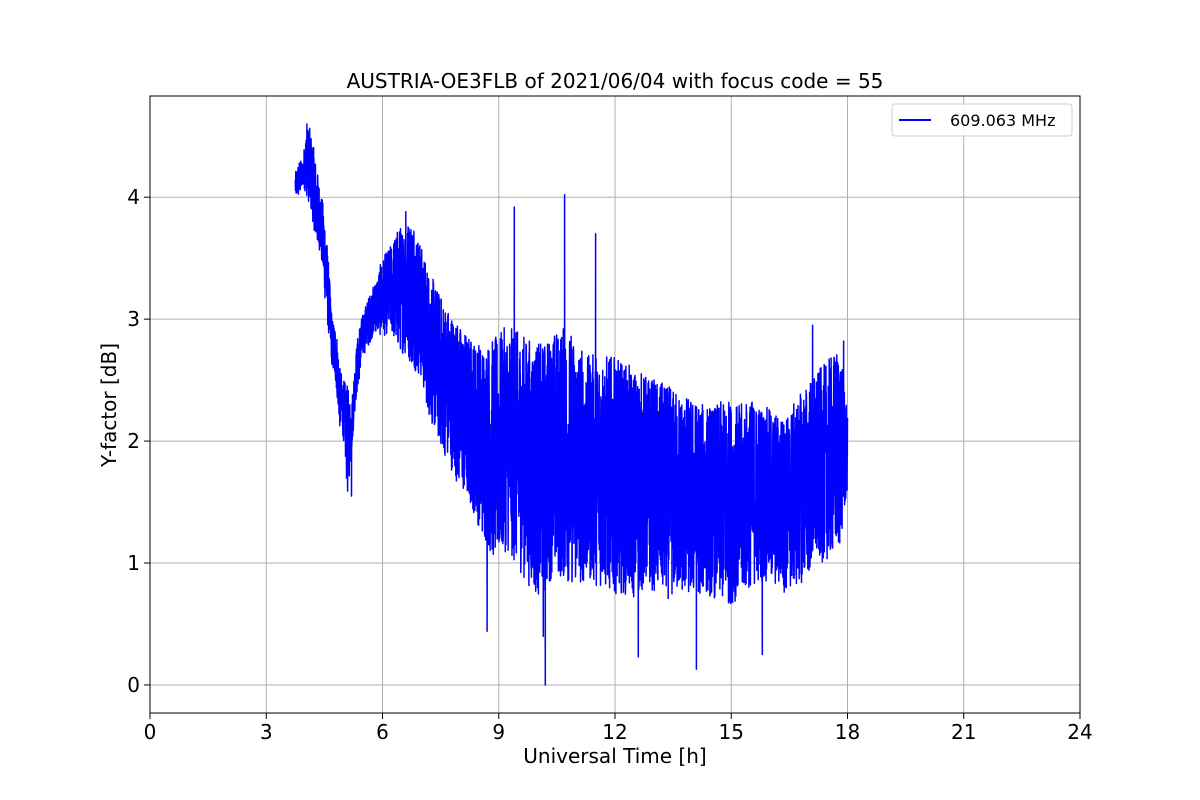 This screenshot has width=1200, height=800. Describe the element at coordinates (133, 319) in the screenshot. I see `y-tick-label: 3` at that location.